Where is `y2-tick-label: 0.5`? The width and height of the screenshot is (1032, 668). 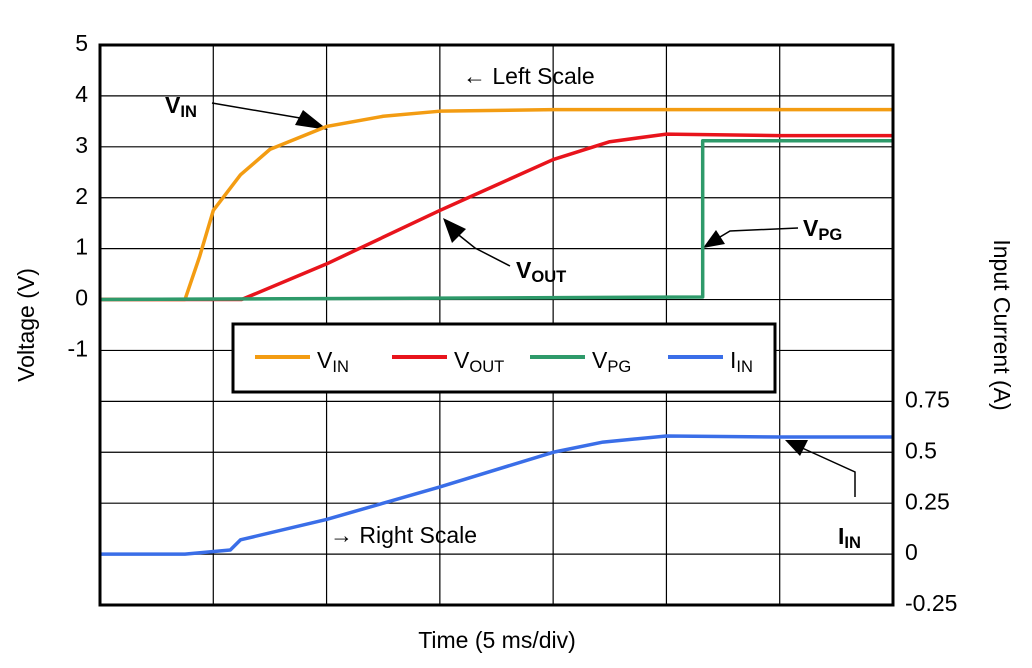 y2-tick-label: 0.5 is located at coordinates (921, 450).